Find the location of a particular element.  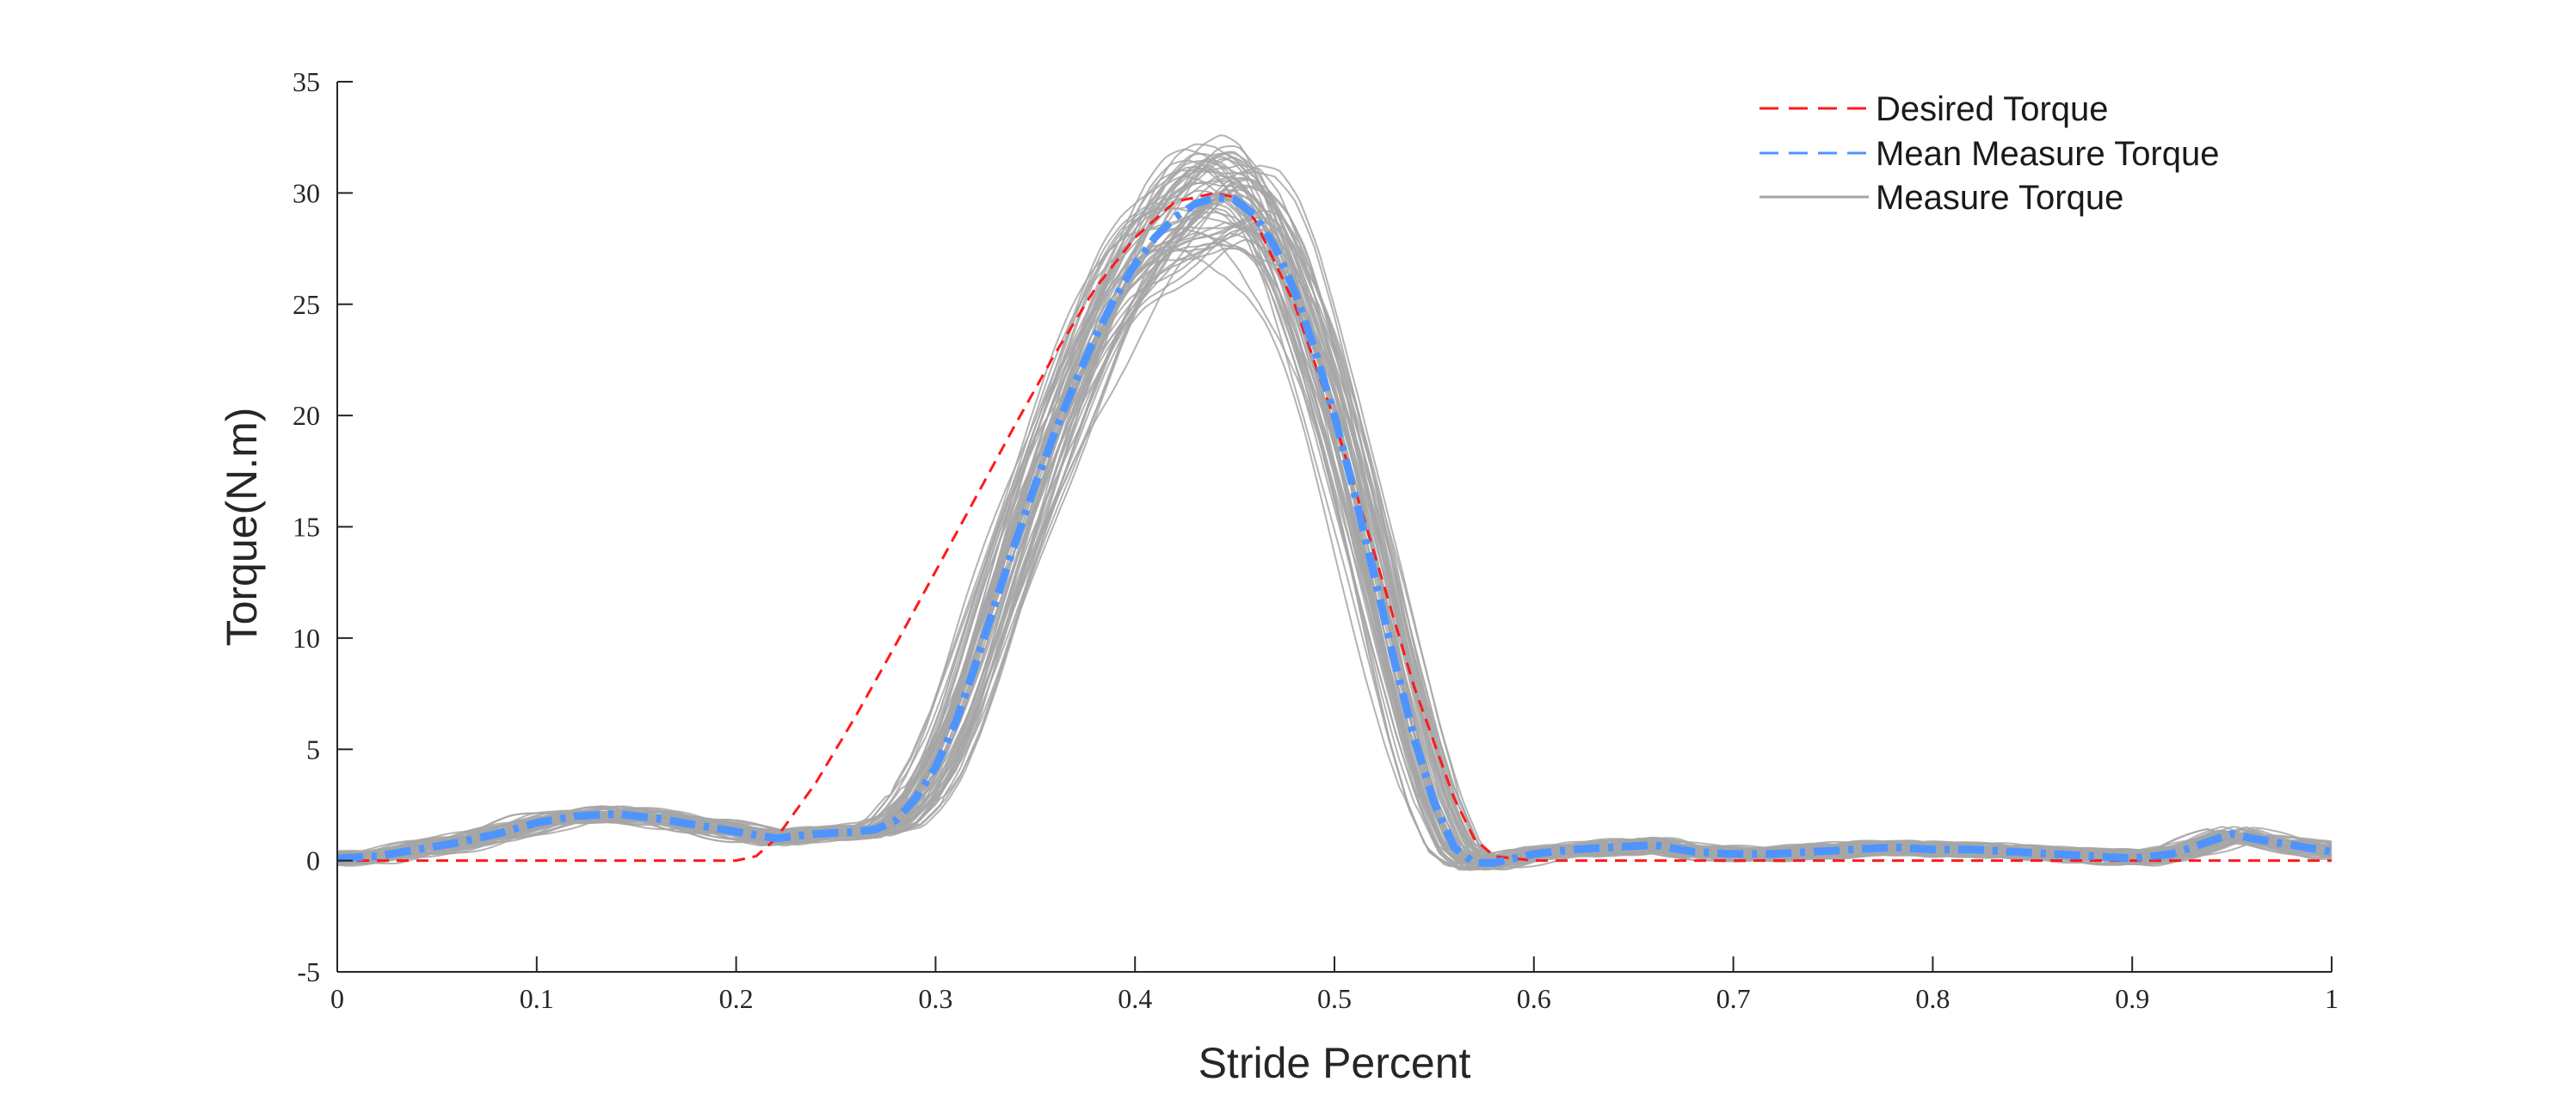

legend-label-mean-measure-torque: Mean Measure Torque is located at coordinates (2048, 154).